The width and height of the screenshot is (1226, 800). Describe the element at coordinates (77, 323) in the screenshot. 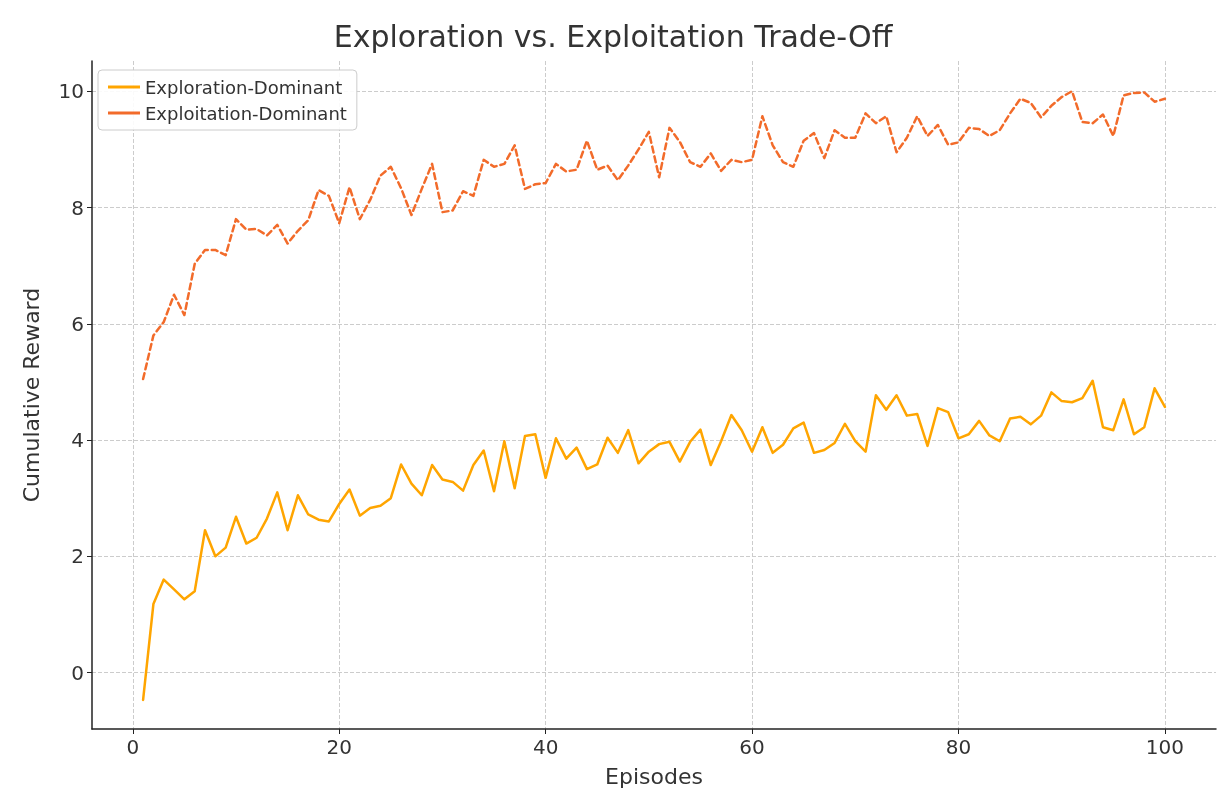

I see `y-tick-label: 6` at that location.